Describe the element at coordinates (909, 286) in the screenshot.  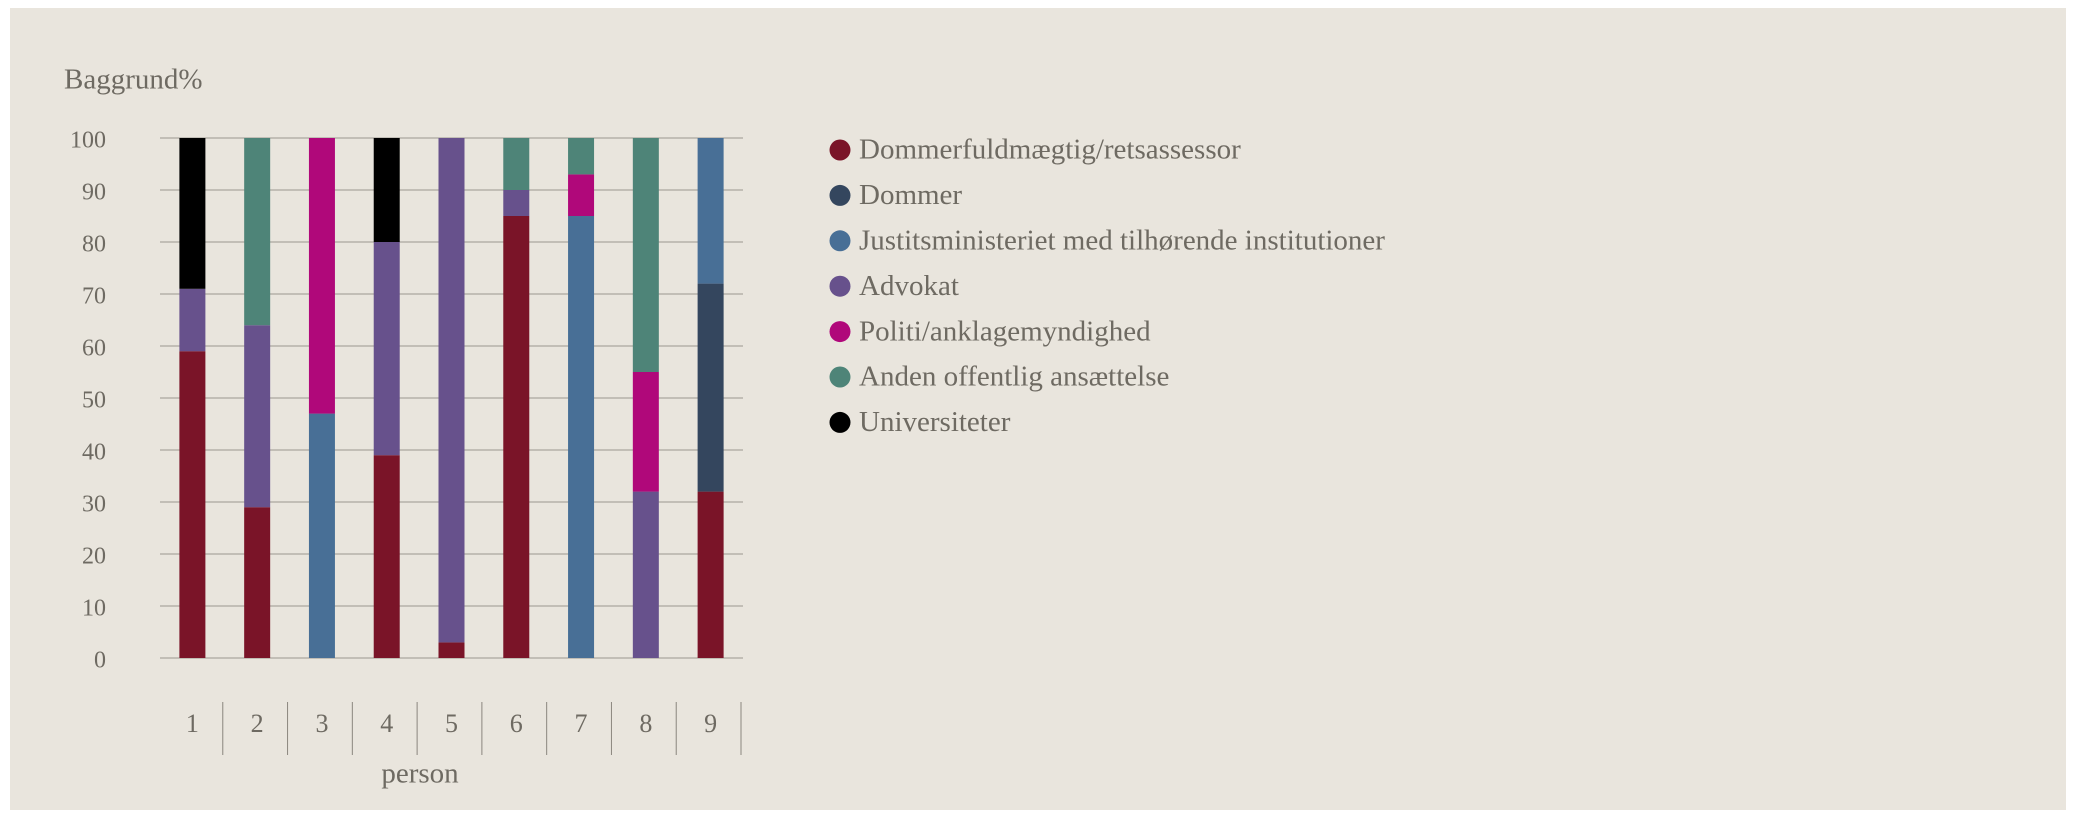
I see `legend-label: Advokat` at that location.